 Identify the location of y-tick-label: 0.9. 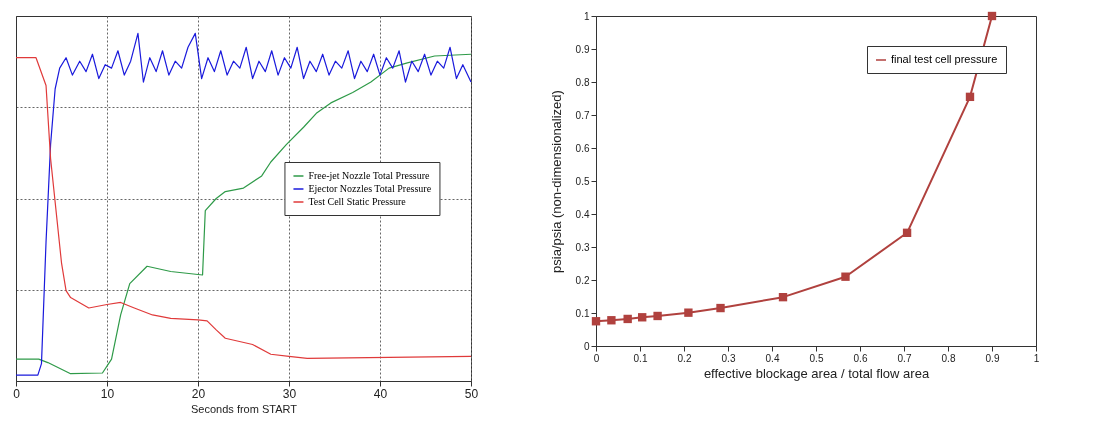
(582, 49).